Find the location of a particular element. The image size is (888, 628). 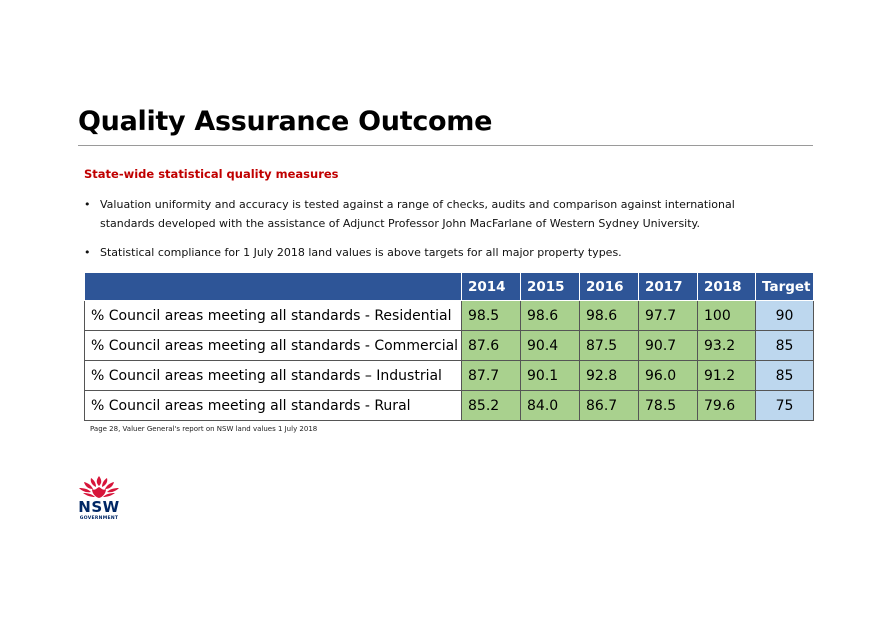

header-cell-target: Target is located at coordinates (784, 286).